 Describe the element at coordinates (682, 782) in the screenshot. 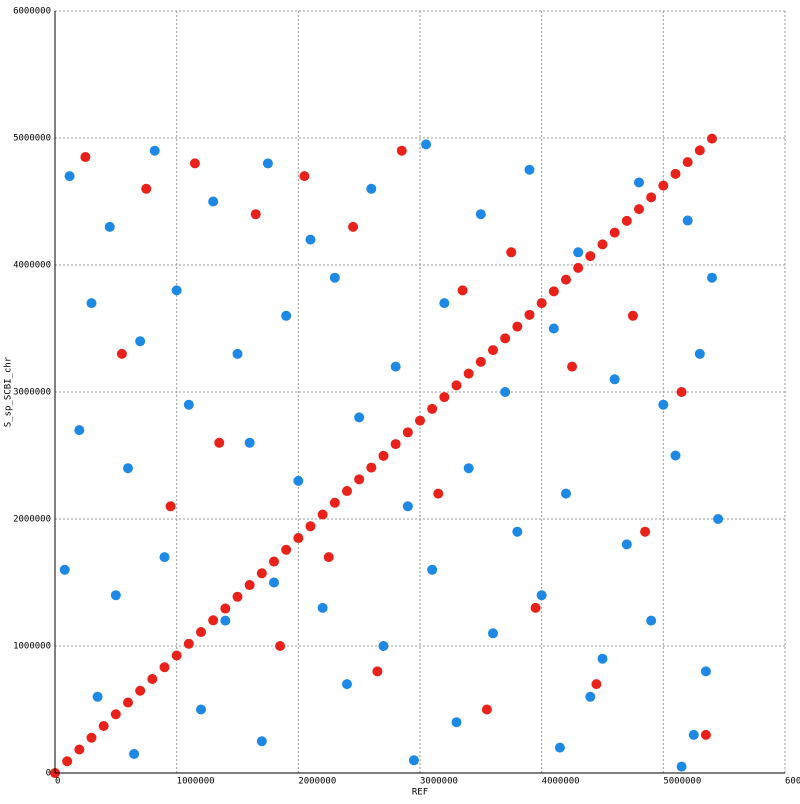

I see `x-tick-label: 5000000` at that location.